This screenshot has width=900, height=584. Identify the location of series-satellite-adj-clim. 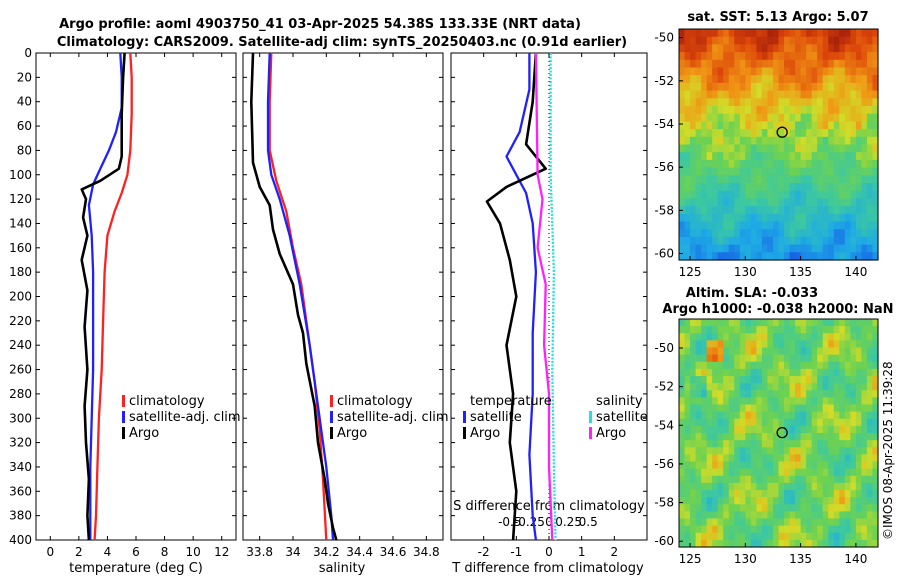
(300, 296).